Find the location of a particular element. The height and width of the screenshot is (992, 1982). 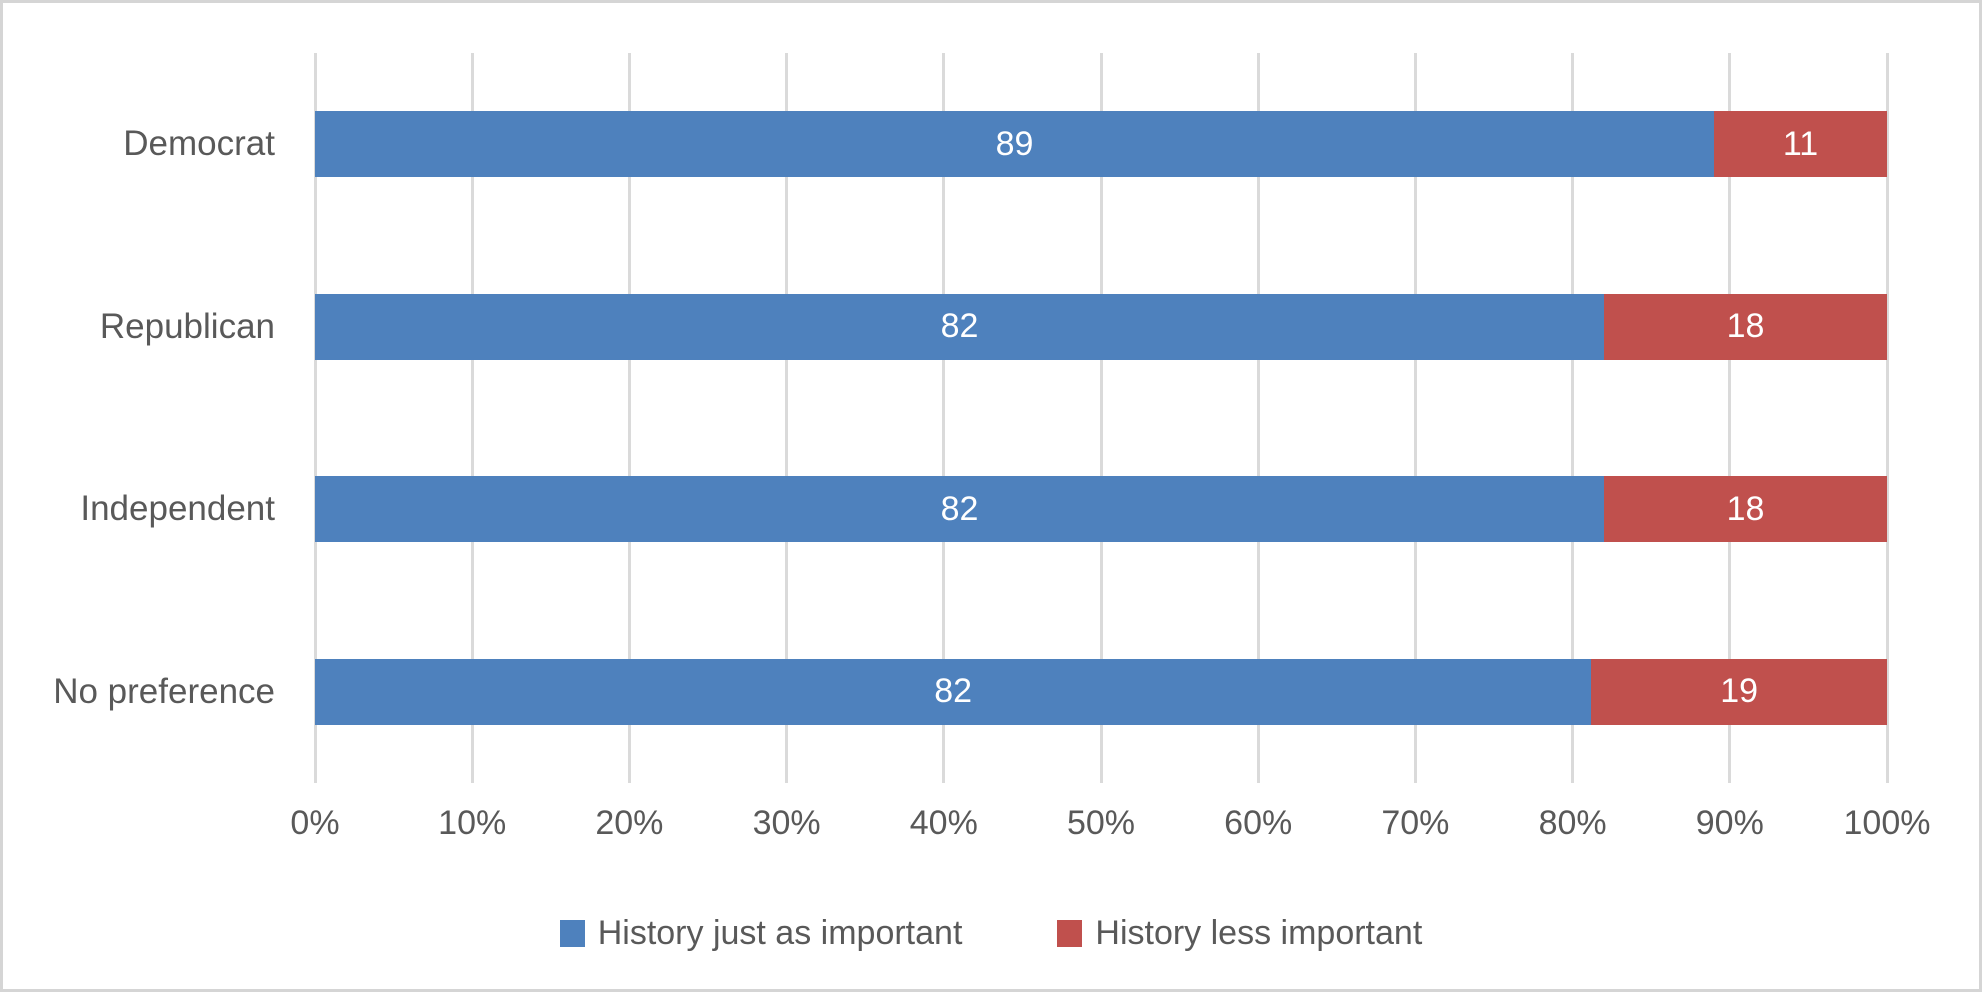

legend-item: History less important is located at coordinates (1239, 933).